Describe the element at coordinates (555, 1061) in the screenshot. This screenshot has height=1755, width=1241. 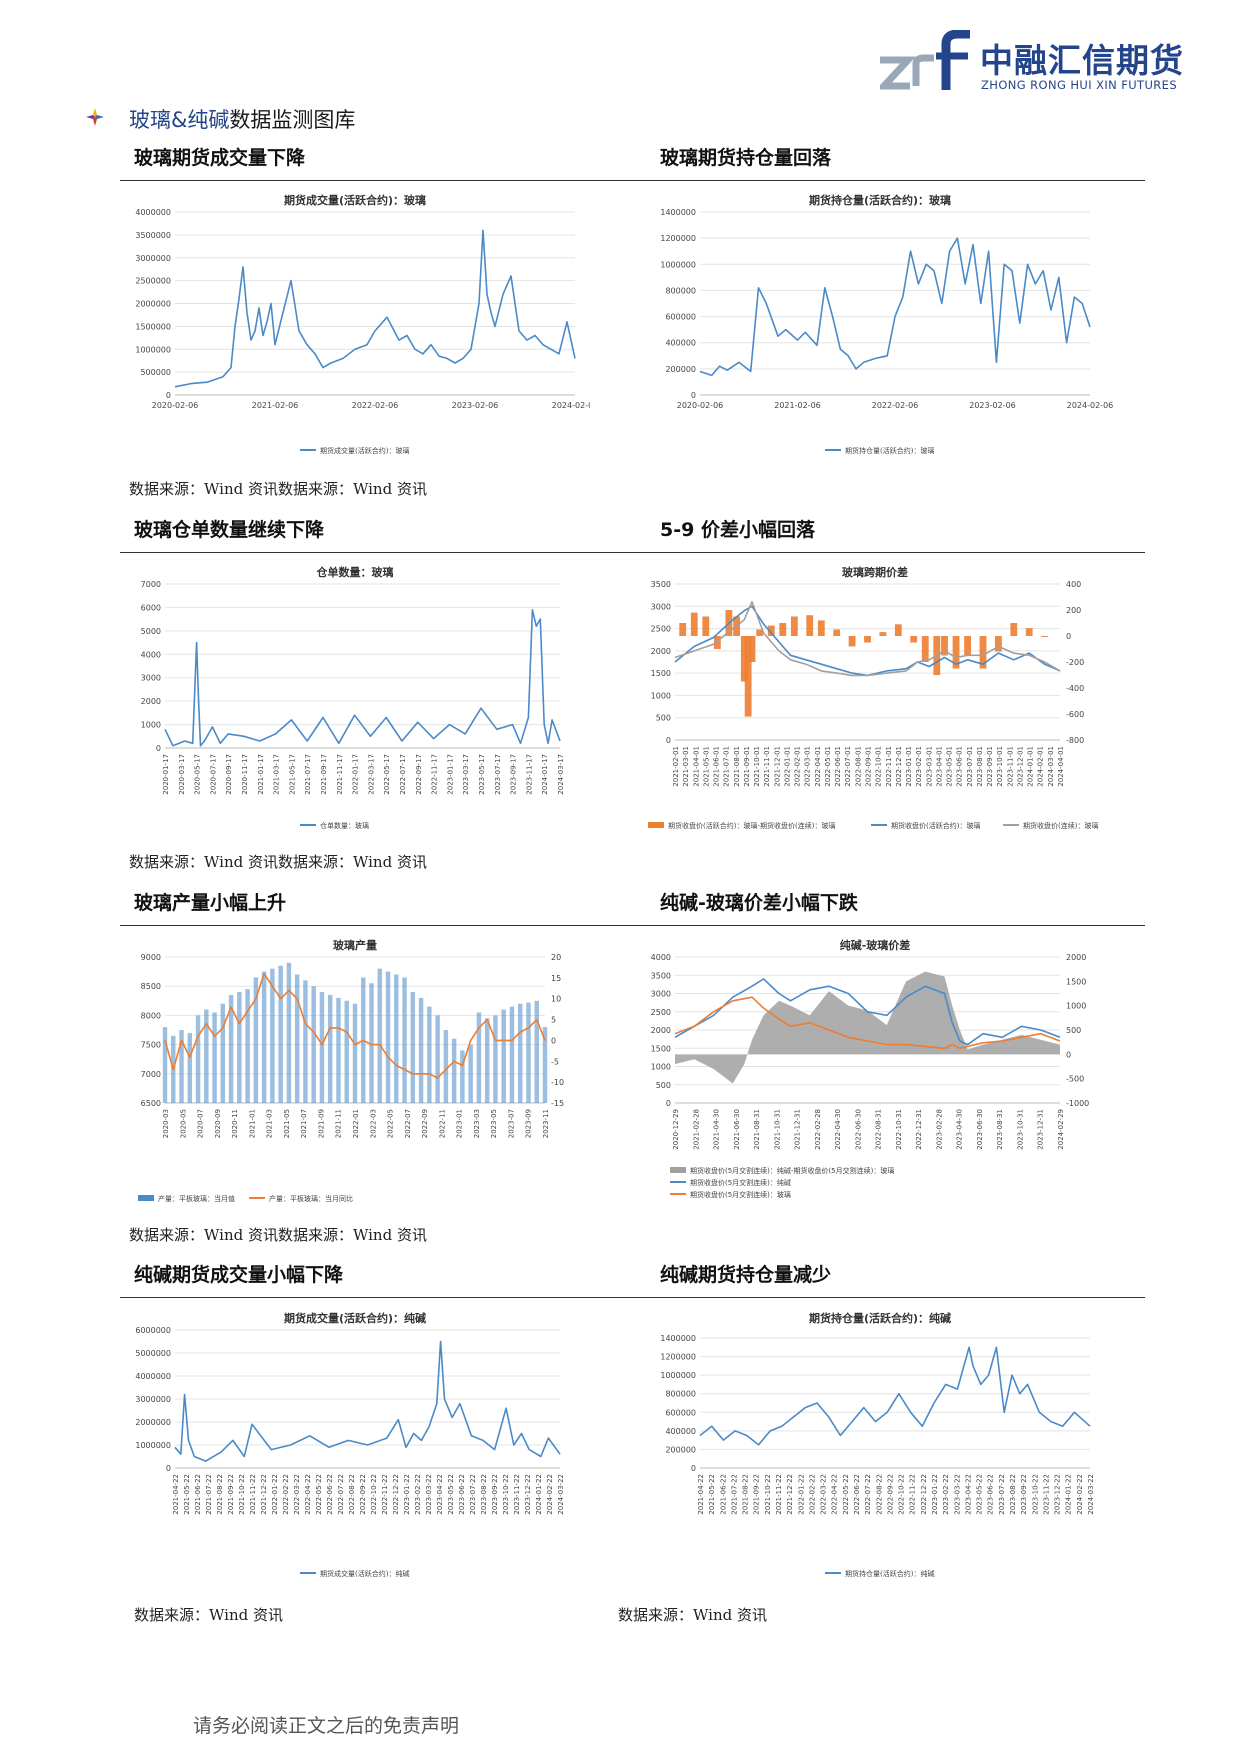
I see `y2-tick-label: -5` at that location.